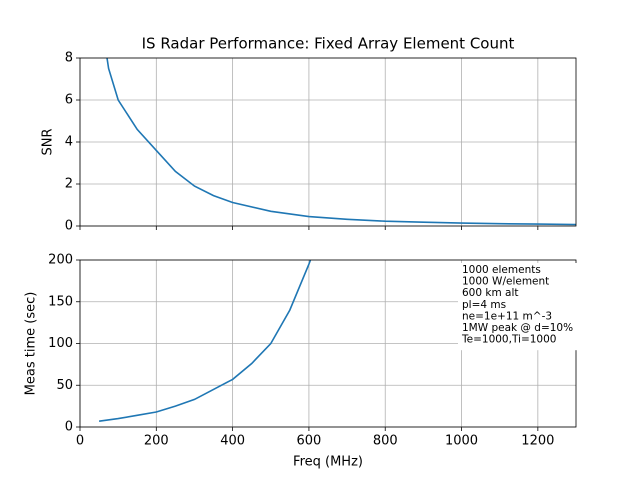 The image size is (640, 480). Describe the element at coordinates (60, 301) in the screenshot. I see `y-tick-label: 150` at that location.